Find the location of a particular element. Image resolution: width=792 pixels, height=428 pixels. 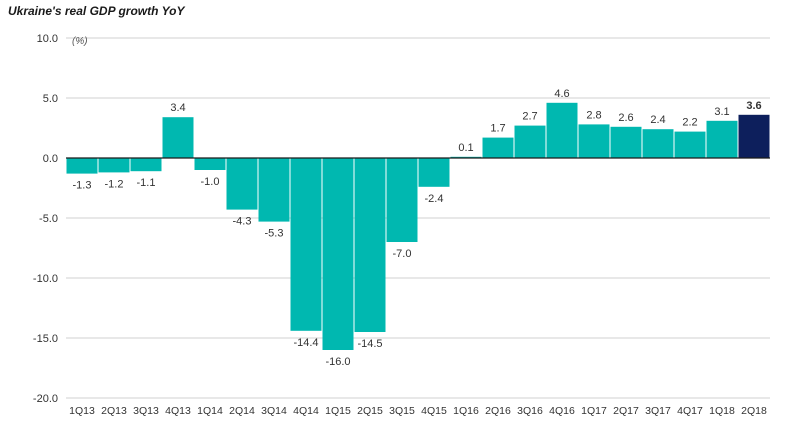

data-label-4Q14: -14.4 is located at coordinates (305, 343).